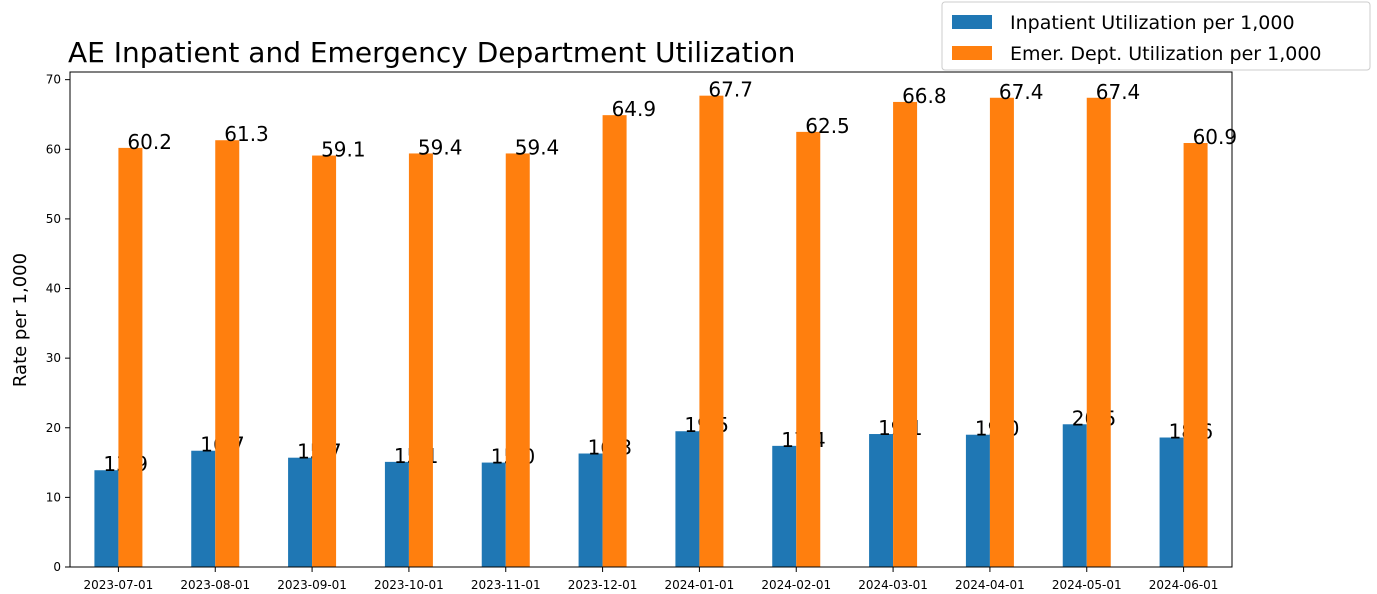 This screenshot has height=594, width=1377. Describe the element at coordinates (215, 585) in the screenshot. I see `x-tick-label: 2023-08-01` at that location.